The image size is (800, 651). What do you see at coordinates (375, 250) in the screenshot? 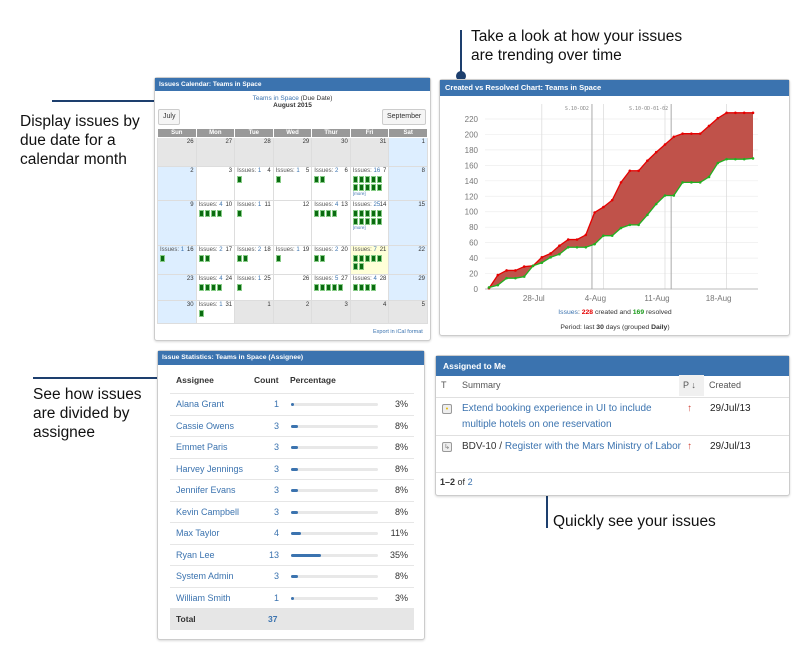
I see `issues-count-link: 7` at bounding box center [375, 250].